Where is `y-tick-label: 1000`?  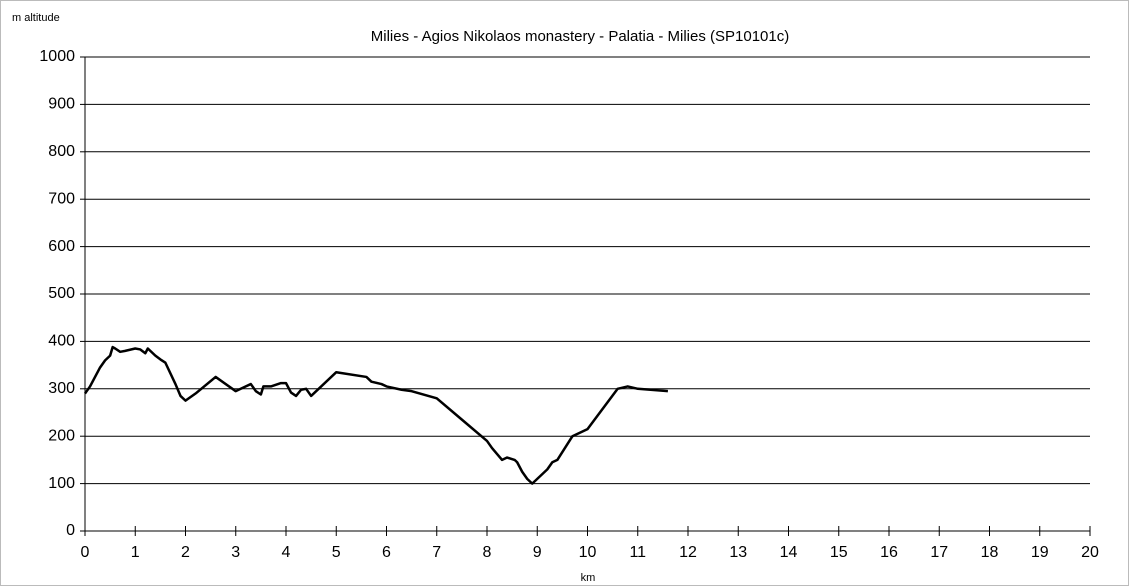
y-tick-label: 1000 is located at coordinates (57, 56).